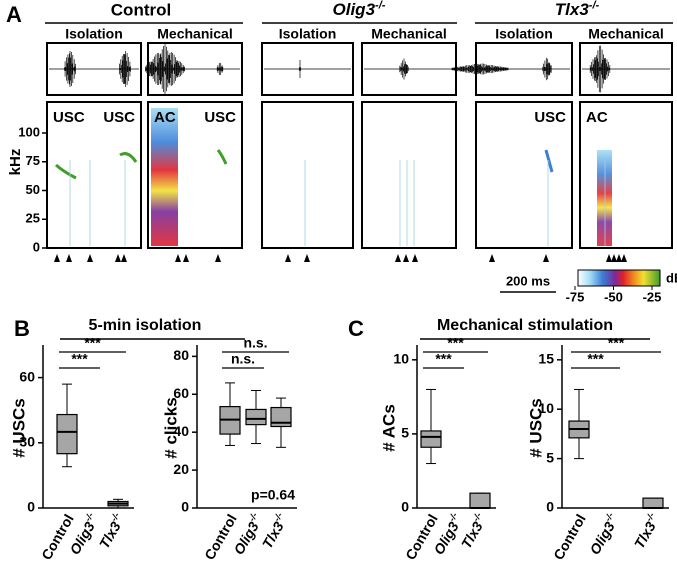 This screenshot has height=572, width=677. Describe the element at coordinates (15, 162) in the screenshot. I see `y-axis-label: kHz` at that location.